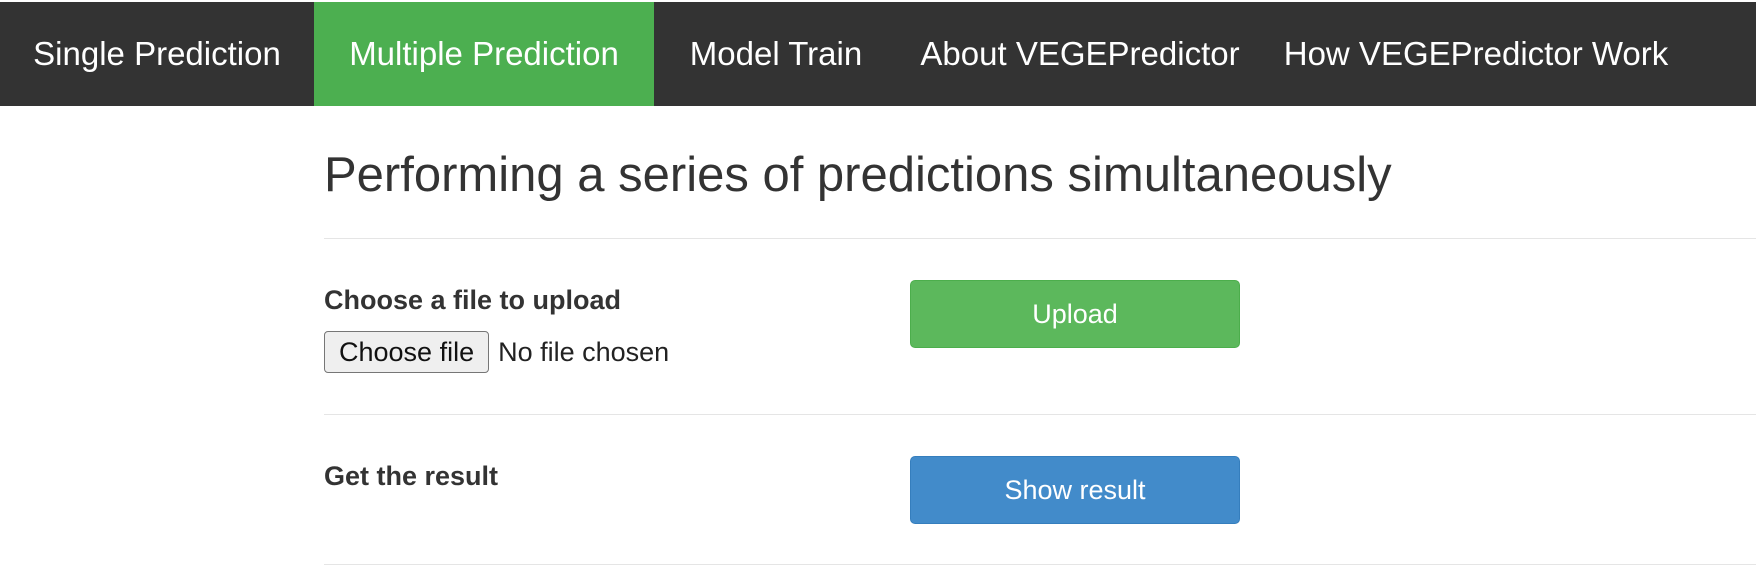 The width and height of the screenshot is (1756, 582). Describe the element at coordinates (473, 300) in the screenshot. I see `upload-label: Choose a file to upload` at that location.